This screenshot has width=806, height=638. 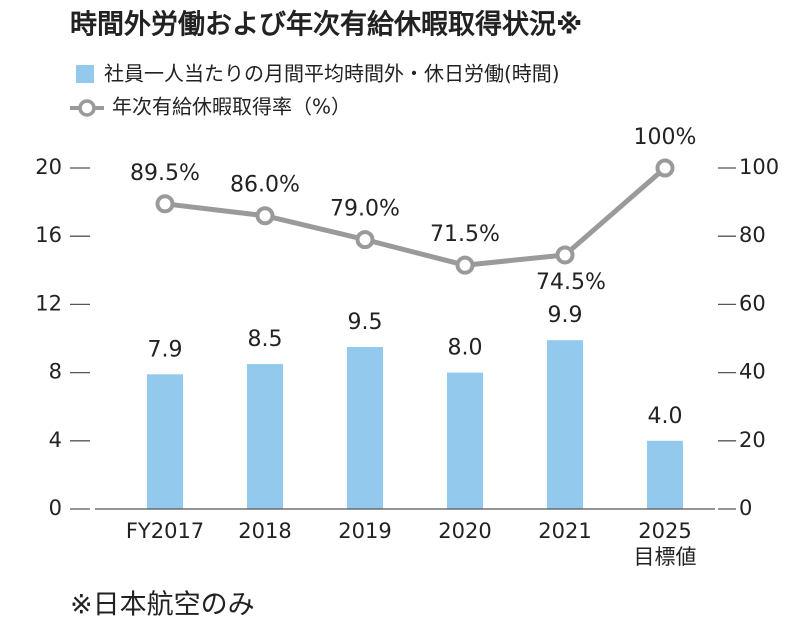 I want to click on x-tick-label: FY2017, so click(x=165, y=531).